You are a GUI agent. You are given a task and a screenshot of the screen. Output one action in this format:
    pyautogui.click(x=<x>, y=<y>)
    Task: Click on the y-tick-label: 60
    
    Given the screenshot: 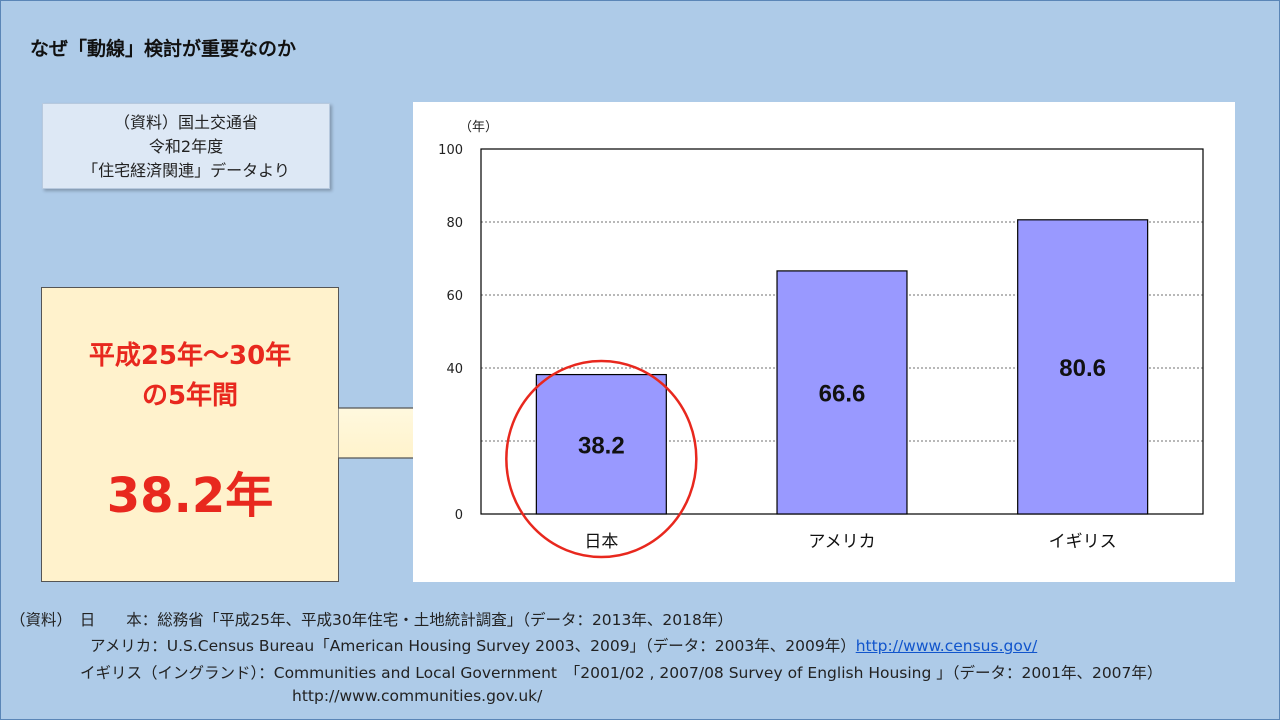 What is the action you would take?
    pyautogui.click(x=454, y=296)
    